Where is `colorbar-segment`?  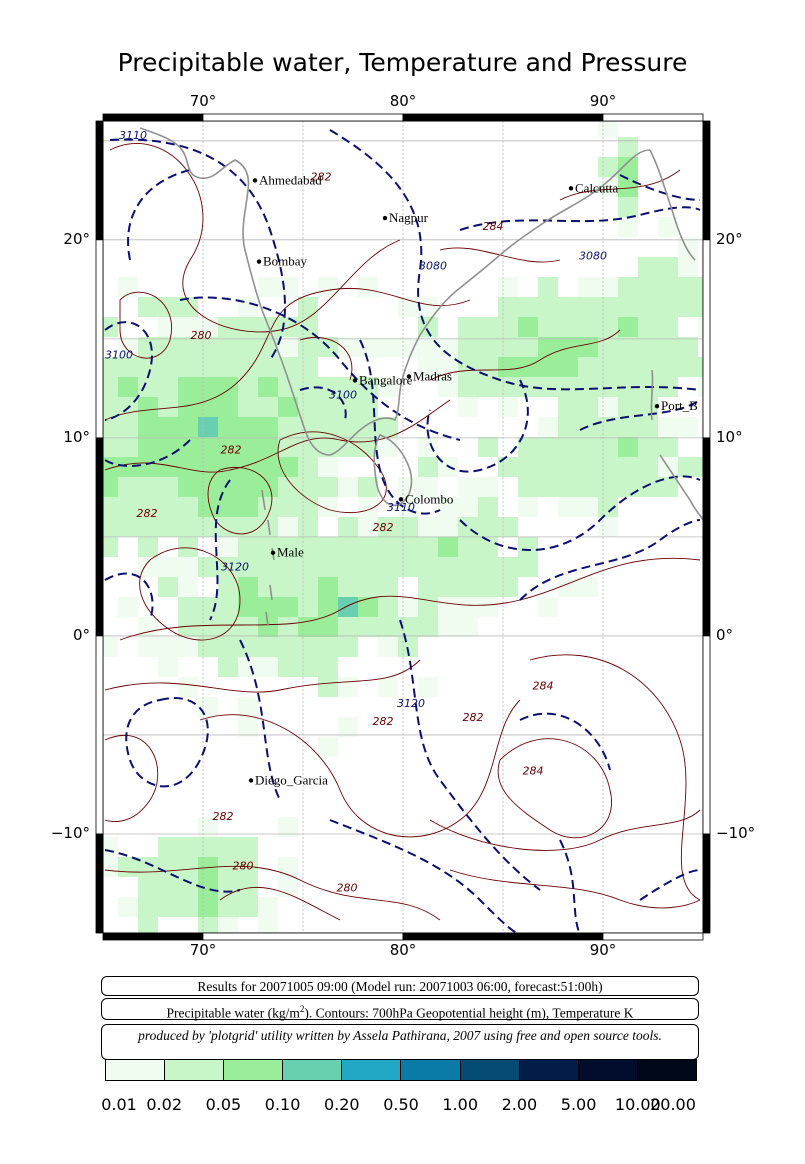 colorbar-segment is located at coordinates (136, 1070).